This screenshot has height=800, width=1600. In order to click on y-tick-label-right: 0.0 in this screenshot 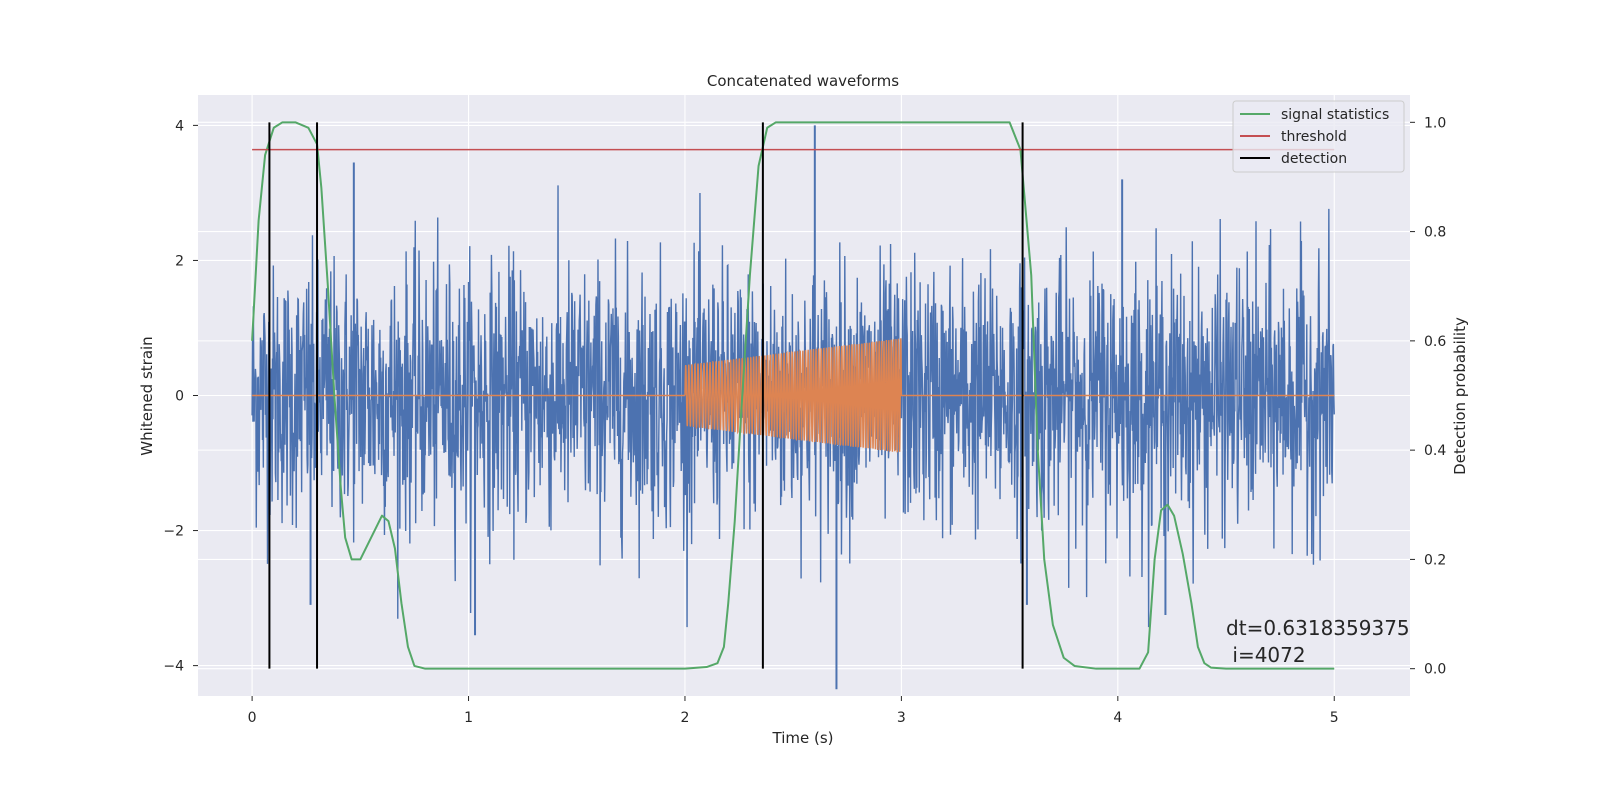, I will do `click(1435, 670)`.